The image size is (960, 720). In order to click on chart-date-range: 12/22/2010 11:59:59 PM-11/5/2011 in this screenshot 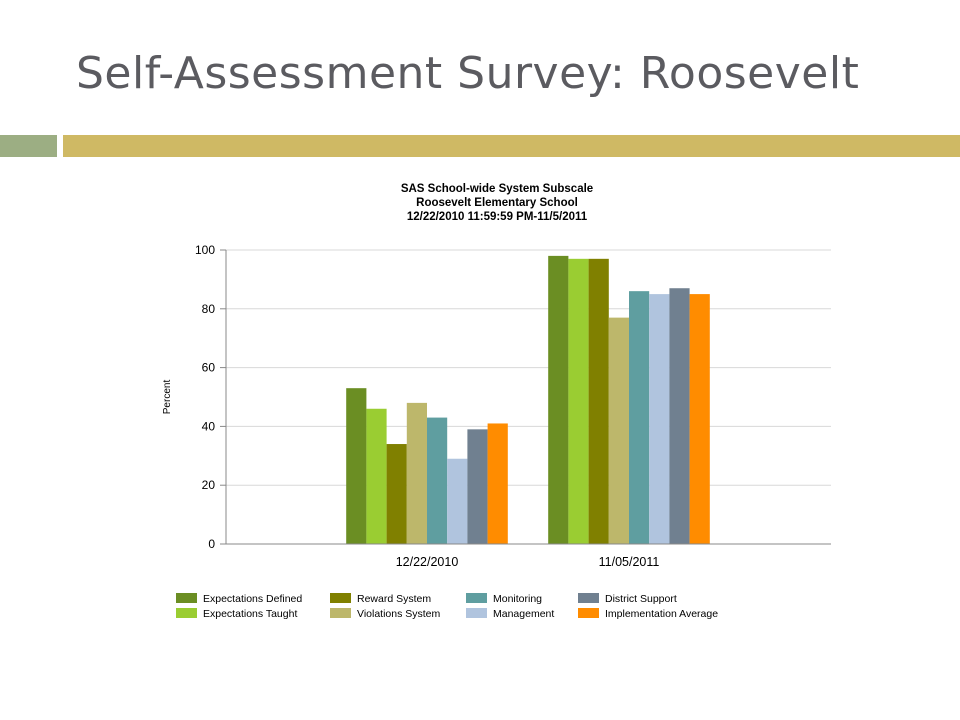, I will do `click(497, 217)`.